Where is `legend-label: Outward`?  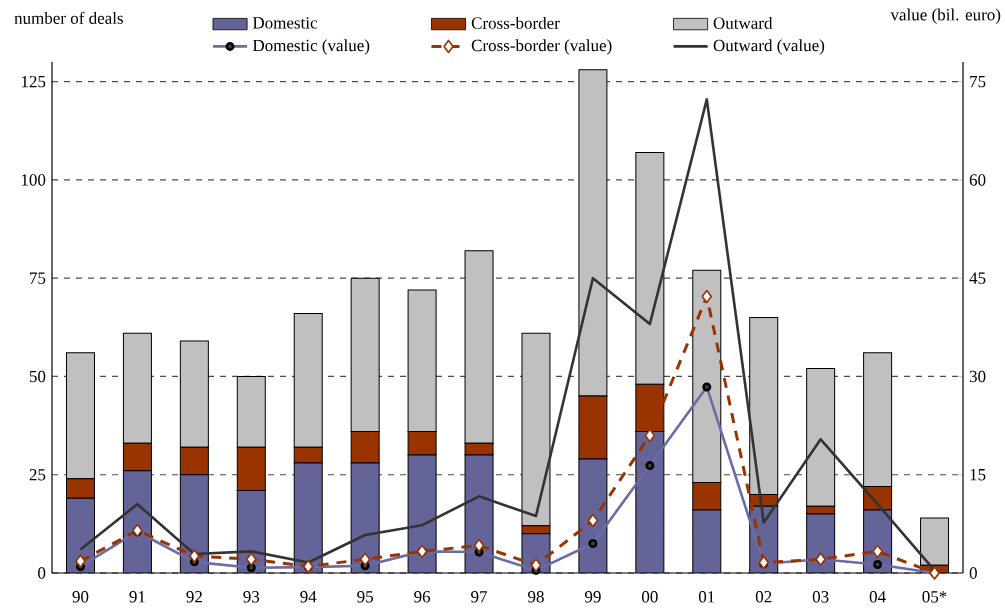 legend-label: Outward is located at coordinates (743, 22).